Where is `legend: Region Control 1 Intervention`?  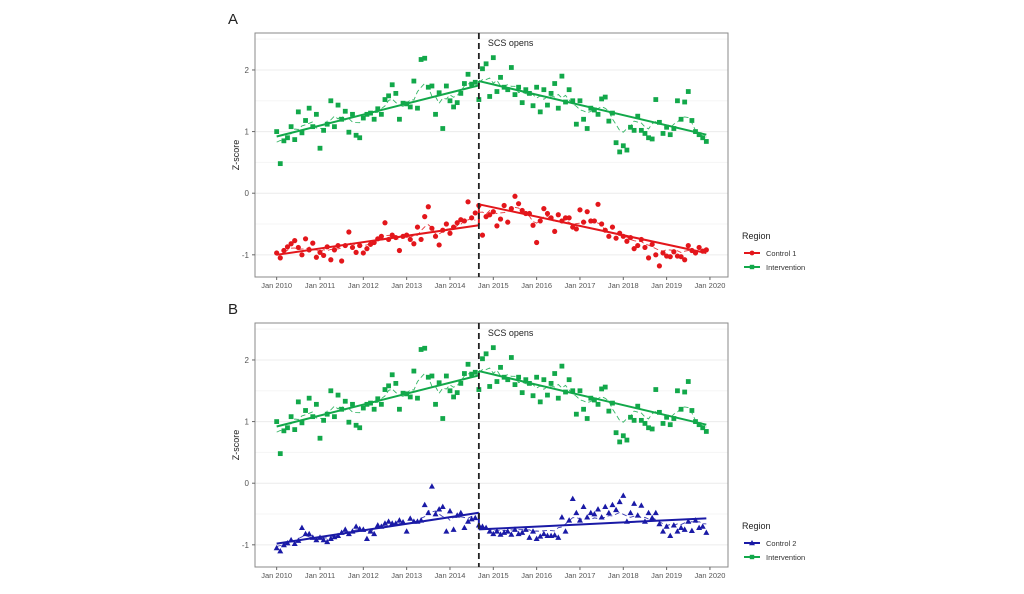 legend: Region Control 1 Intervention is located at coordinates (773, 251).